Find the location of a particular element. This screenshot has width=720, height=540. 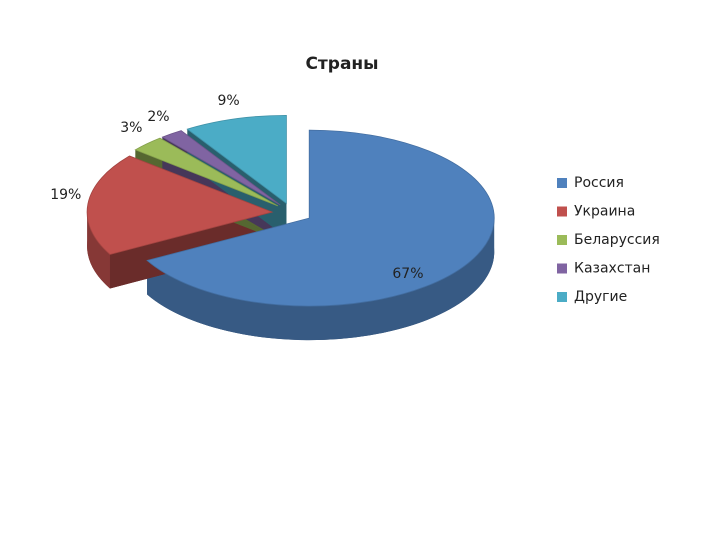

legend-label: Украина is located at coordinates (604, 212).